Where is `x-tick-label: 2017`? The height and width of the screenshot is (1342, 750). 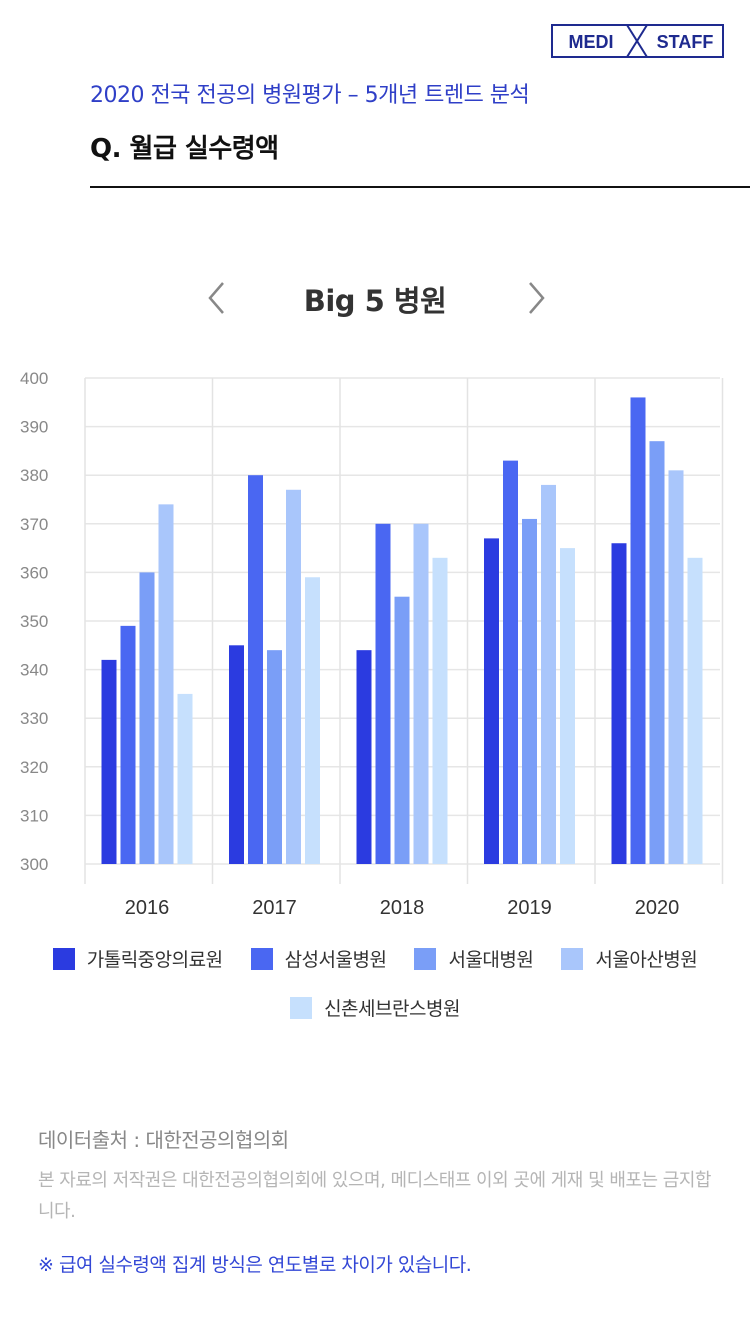
x-tick-label: 2017 is located at coordinates (274, 908).